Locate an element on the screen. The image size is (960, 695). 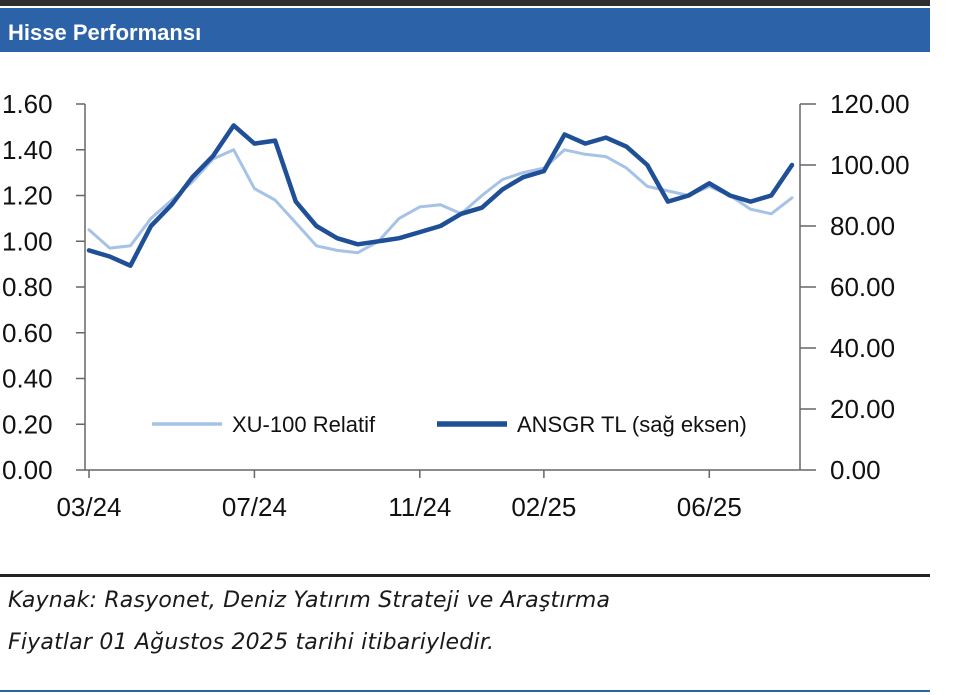
right-tick-label: 40.00 is located at coordinates (862, 348).